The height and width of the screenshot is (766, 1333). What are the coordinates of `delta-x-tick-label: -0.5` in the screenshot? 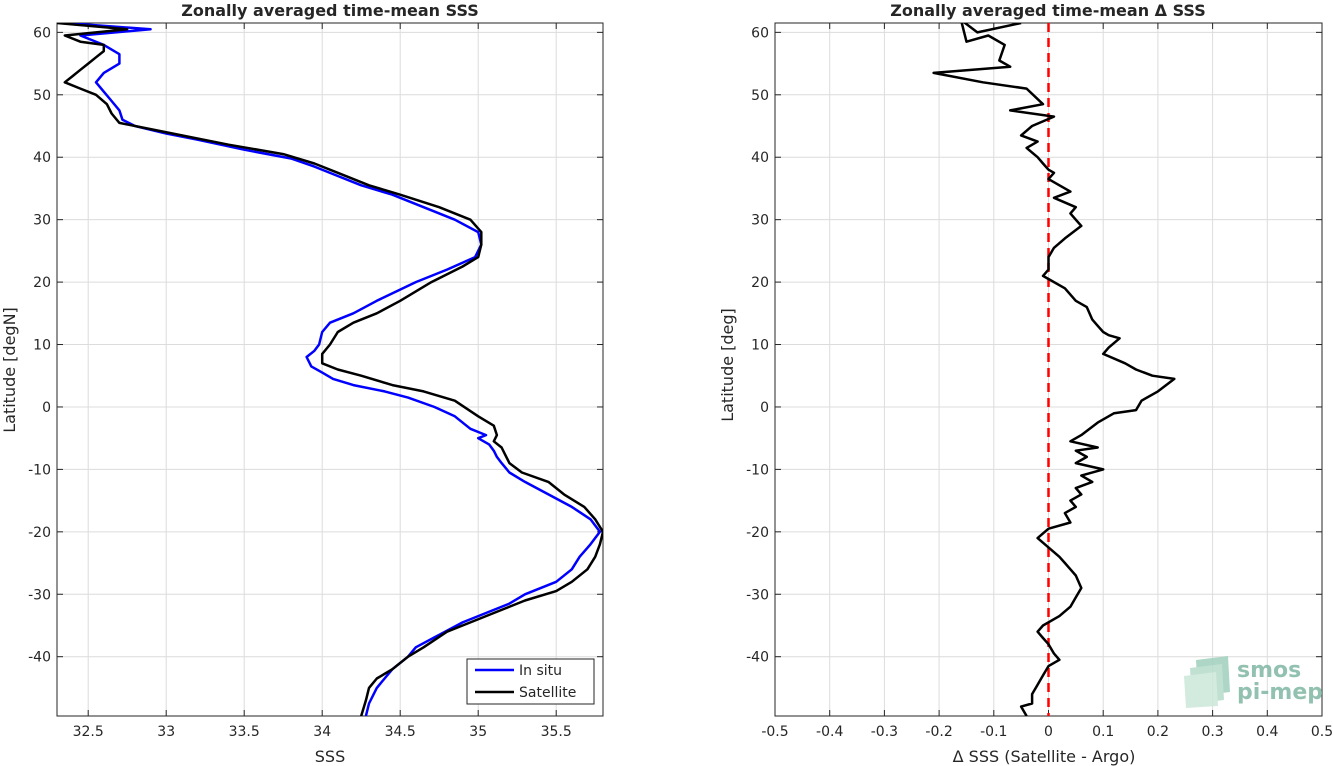 It's located at (774, 732).